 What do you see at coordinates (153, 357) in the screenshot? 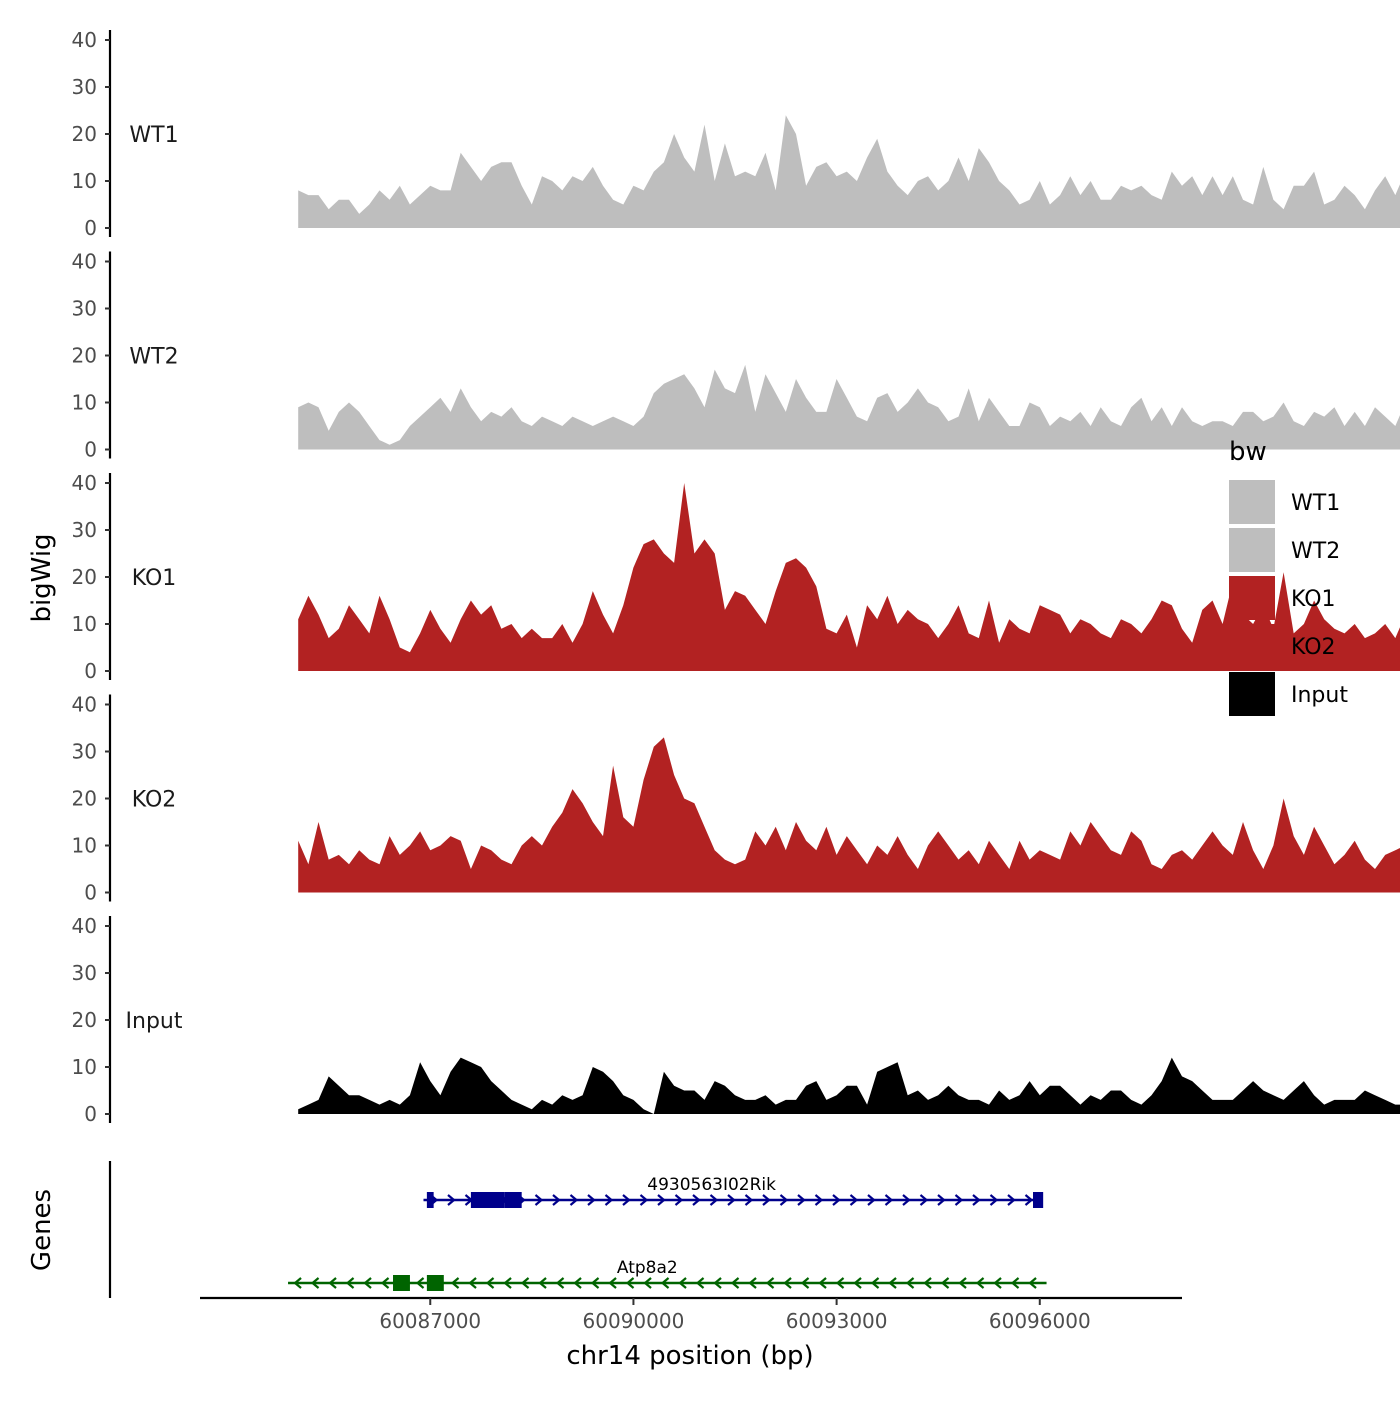
I see `track-label: WT2` at bounding box center [153, 357].